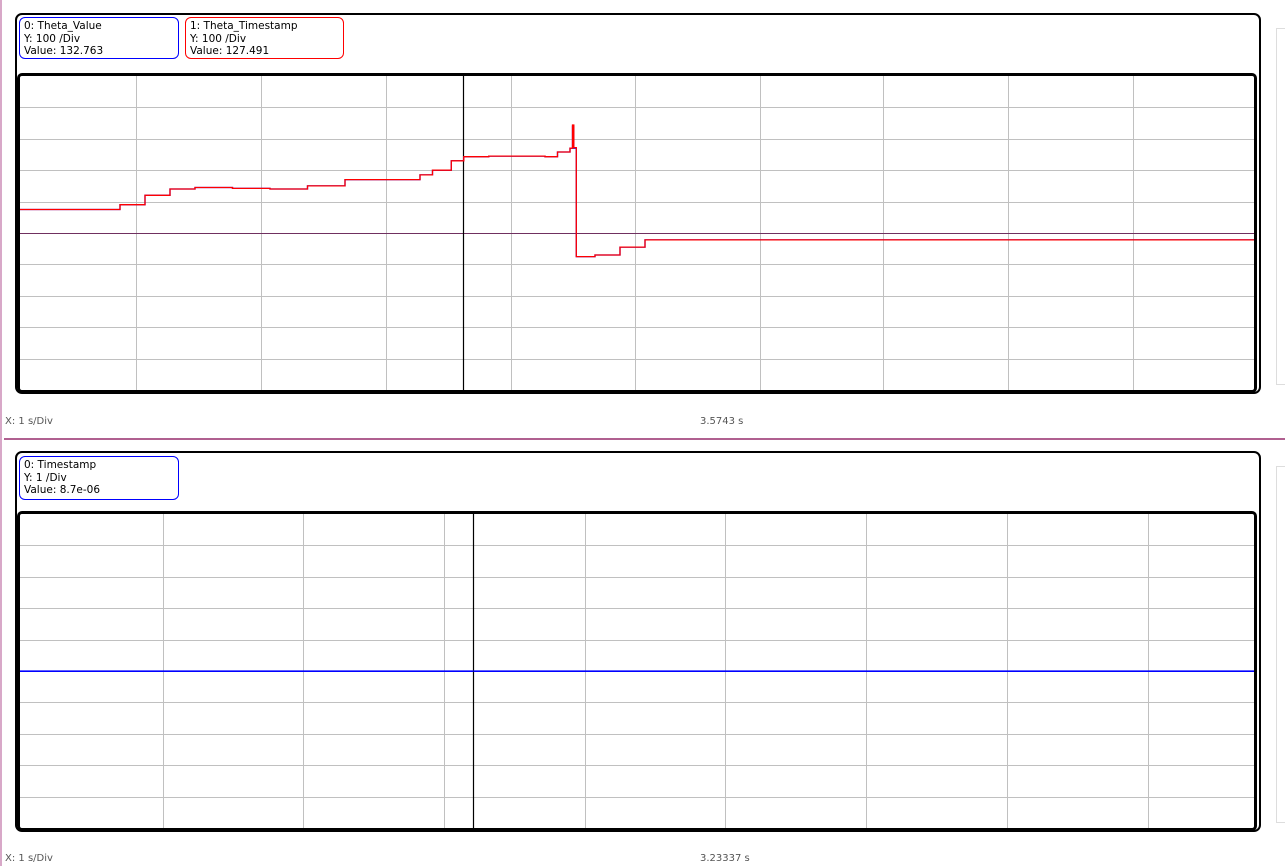 Image resolution: width=1285 pixels, height=866 pixels. I want to click on plot-separator, so click(644, 439).